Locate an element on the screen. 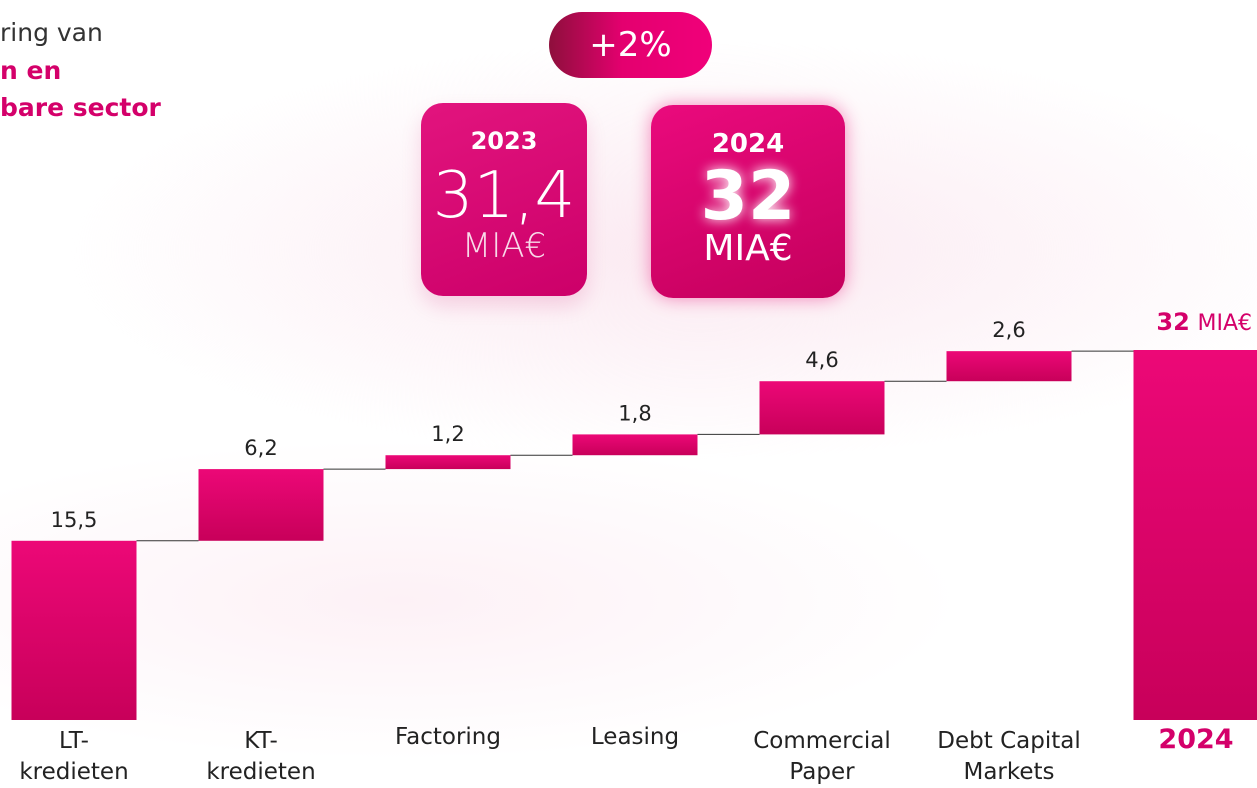 This screenshot has height=788, width=1257. card-value: 32 is located at coordinates (748, 197).